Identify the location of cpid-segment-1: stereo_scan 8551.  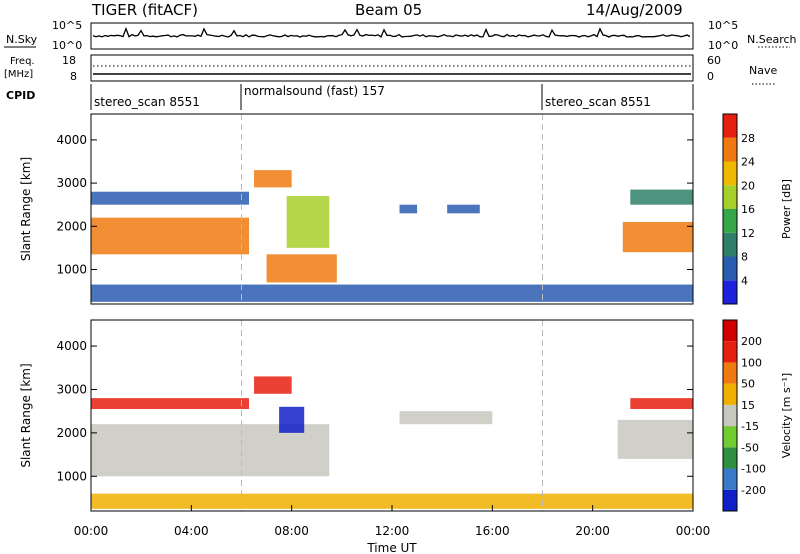
(147, 102).